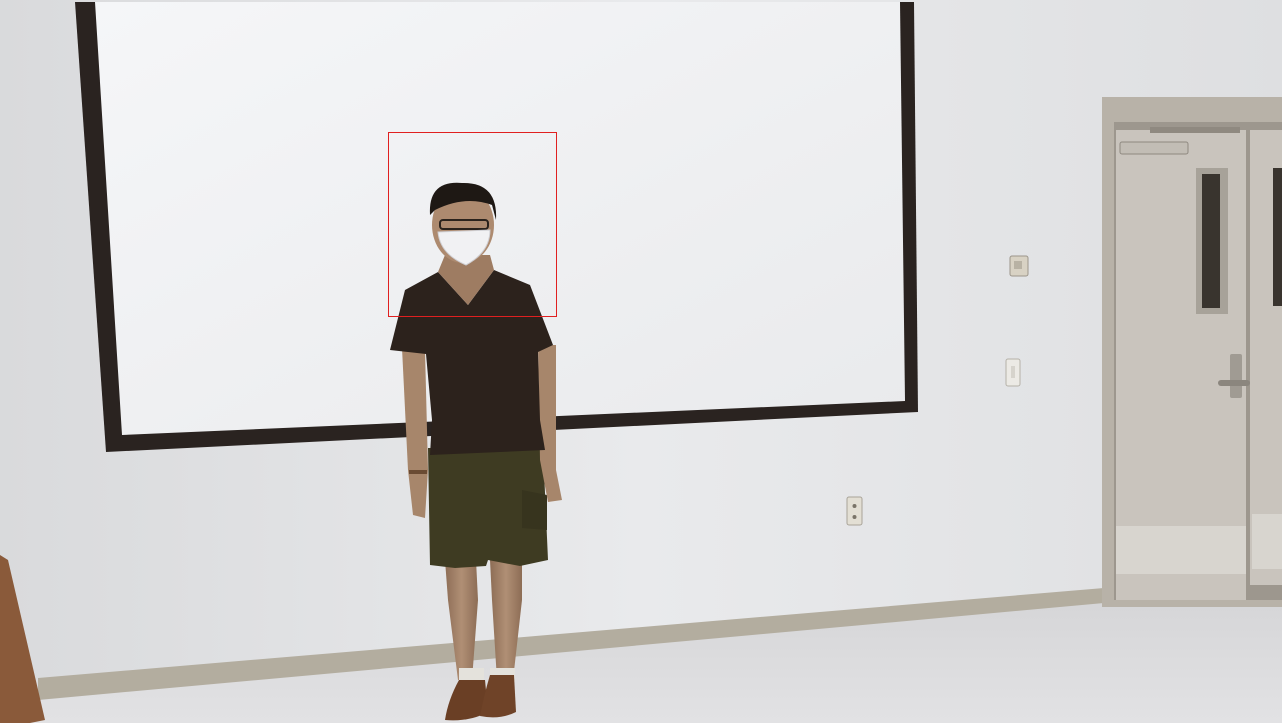  I want to click on left-leg, so click(461, 620).